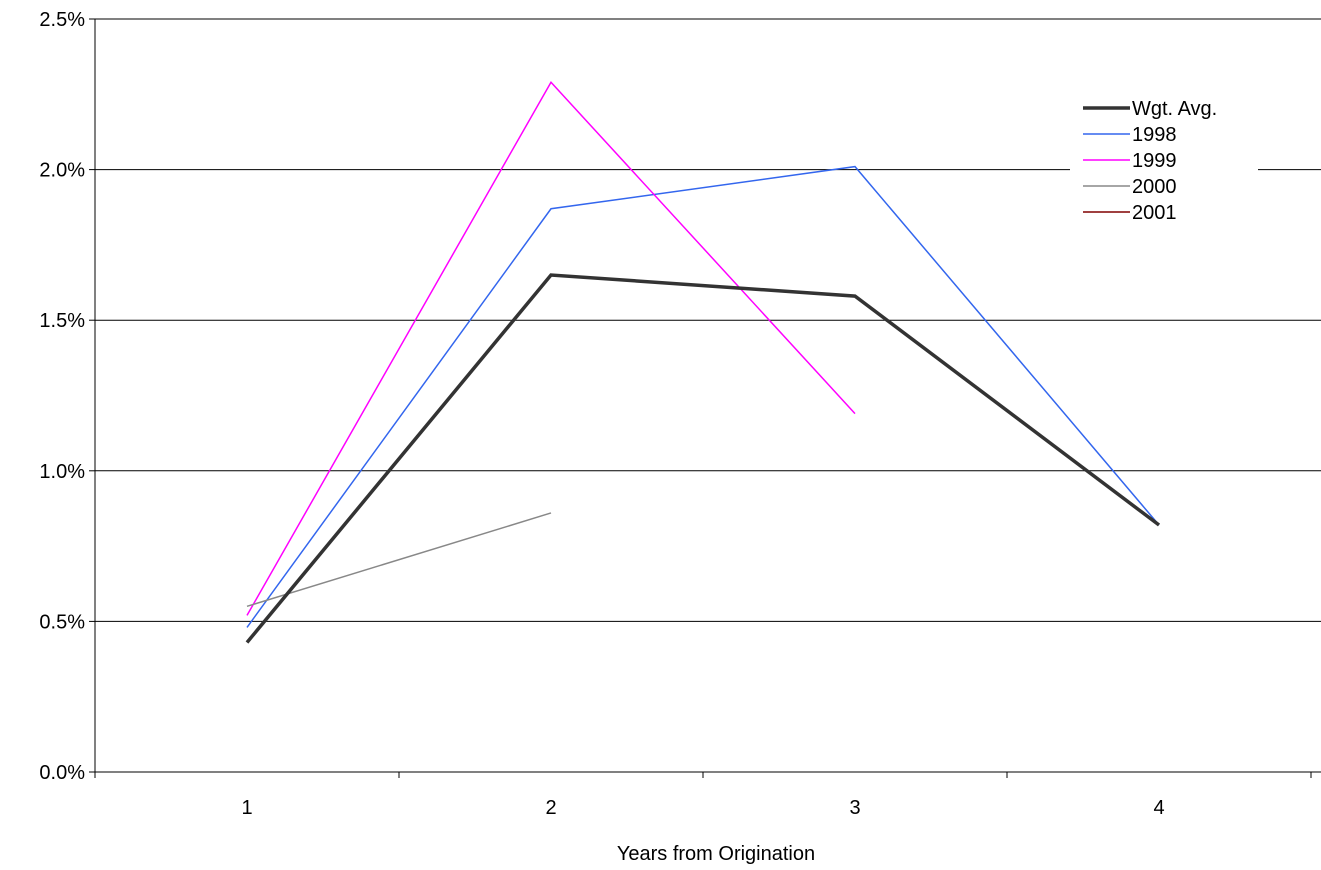 The width and height of the screenshot is (1321, 870). What do you see at coordinates (1174, 109) in the screenshot?
I see `legend-label: Wgt. Avg.` at bounding box center [1174, 109].